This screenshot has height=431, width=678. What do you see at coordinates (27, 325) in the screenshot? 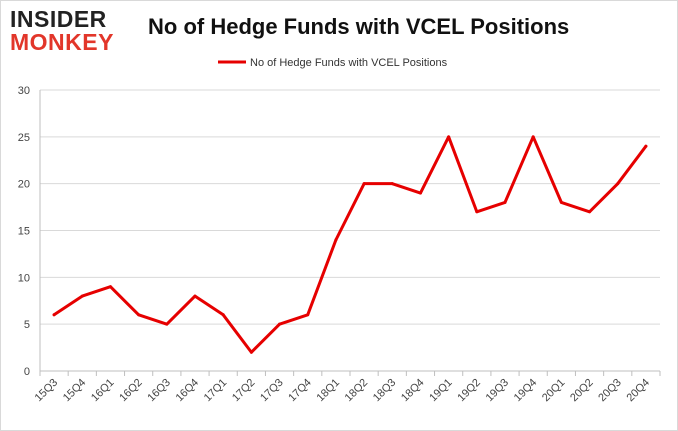
I see `y-tick-label: 5` at bounding box center [27, 325].